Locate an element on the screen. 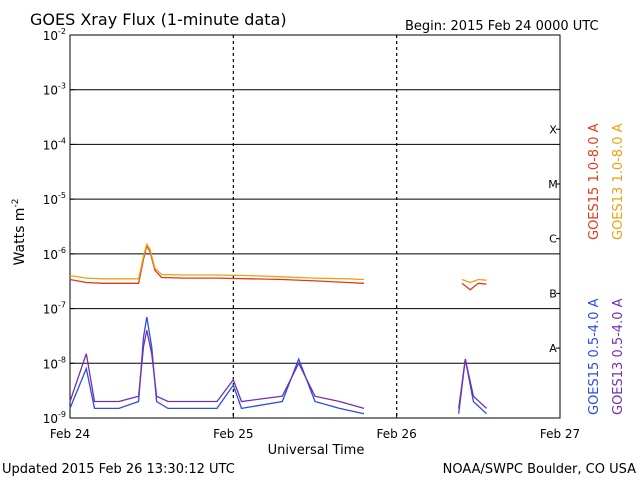  y-tick-label: 10⁻⁸ is located at coordinates (54, 363).